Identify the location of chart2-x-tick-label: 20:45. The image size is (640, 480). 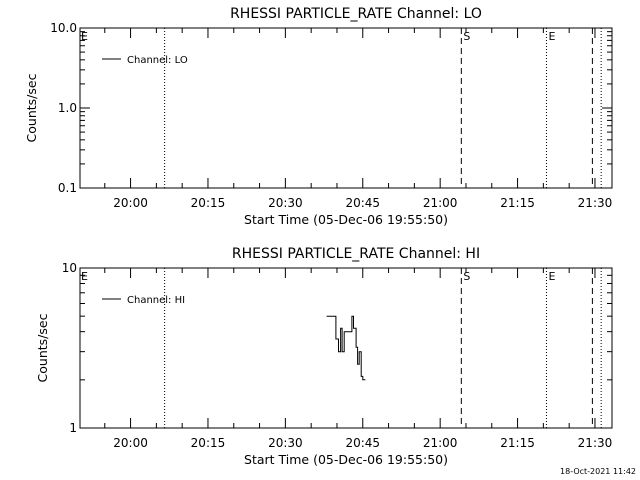
(362, 443).